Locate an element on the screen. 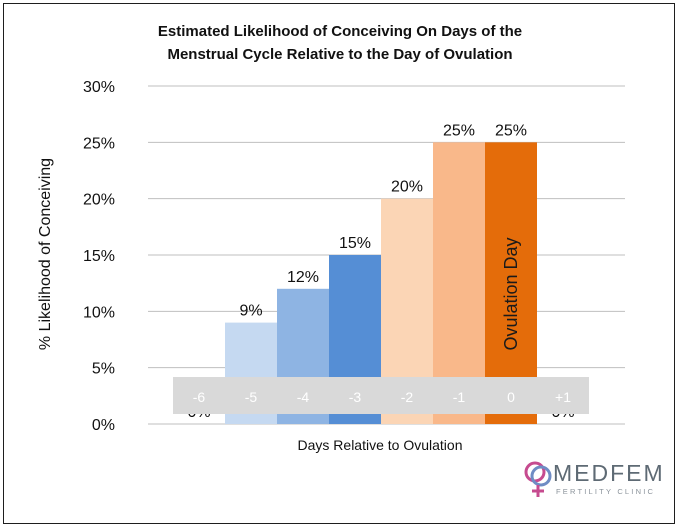  ovulation-day-annotation: Ovulation Day is located at coordinates (511, 293).